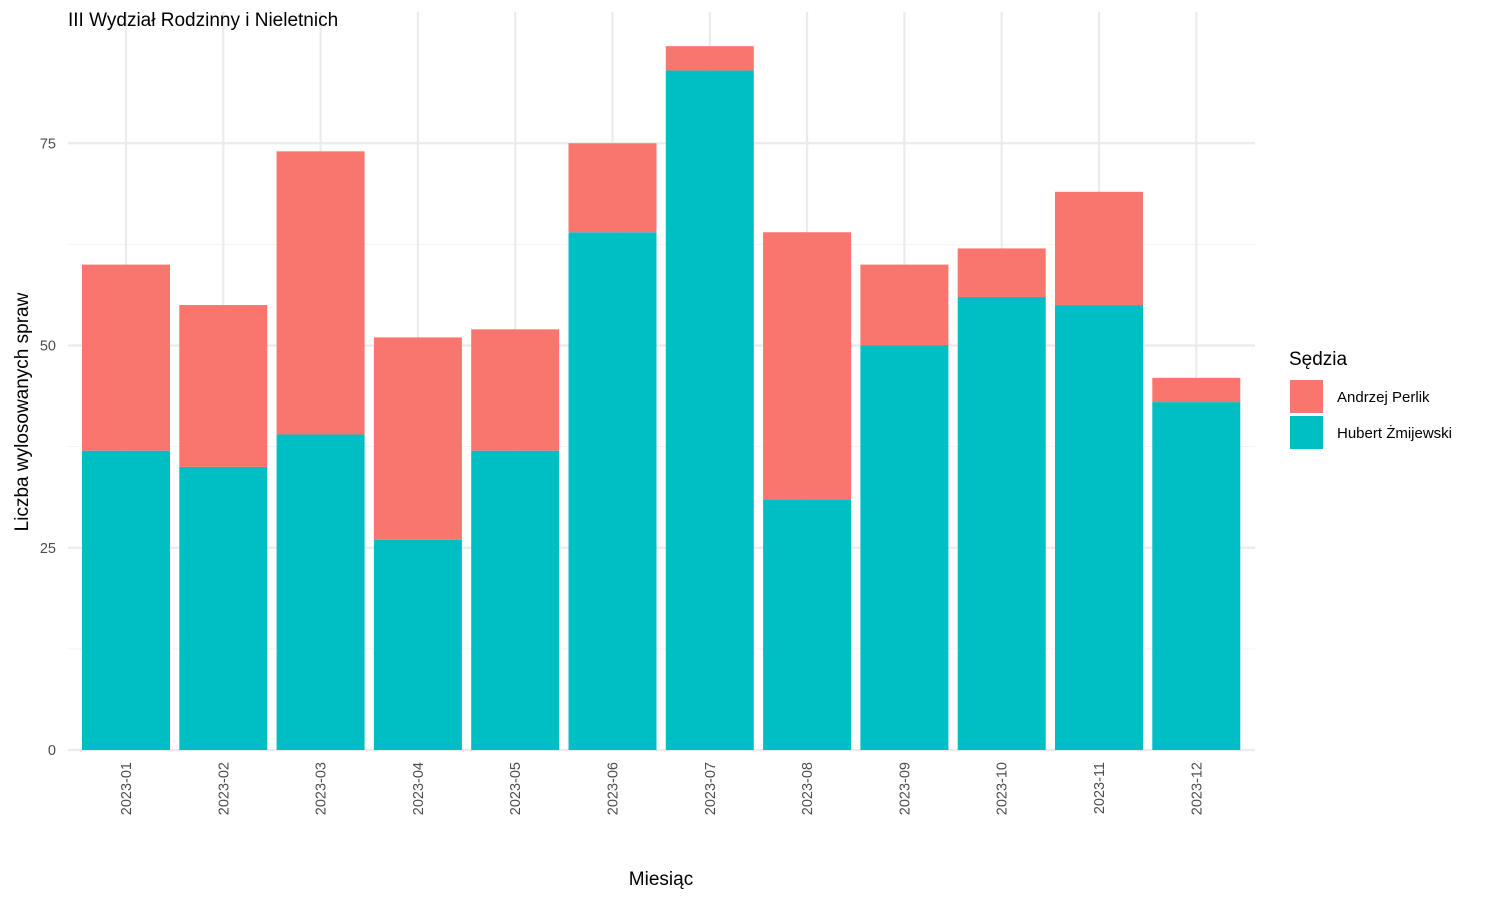  Describe the element at coordinates (905, 788) in the screenshot. I see `x-tick-label: 2023-09` at that location.